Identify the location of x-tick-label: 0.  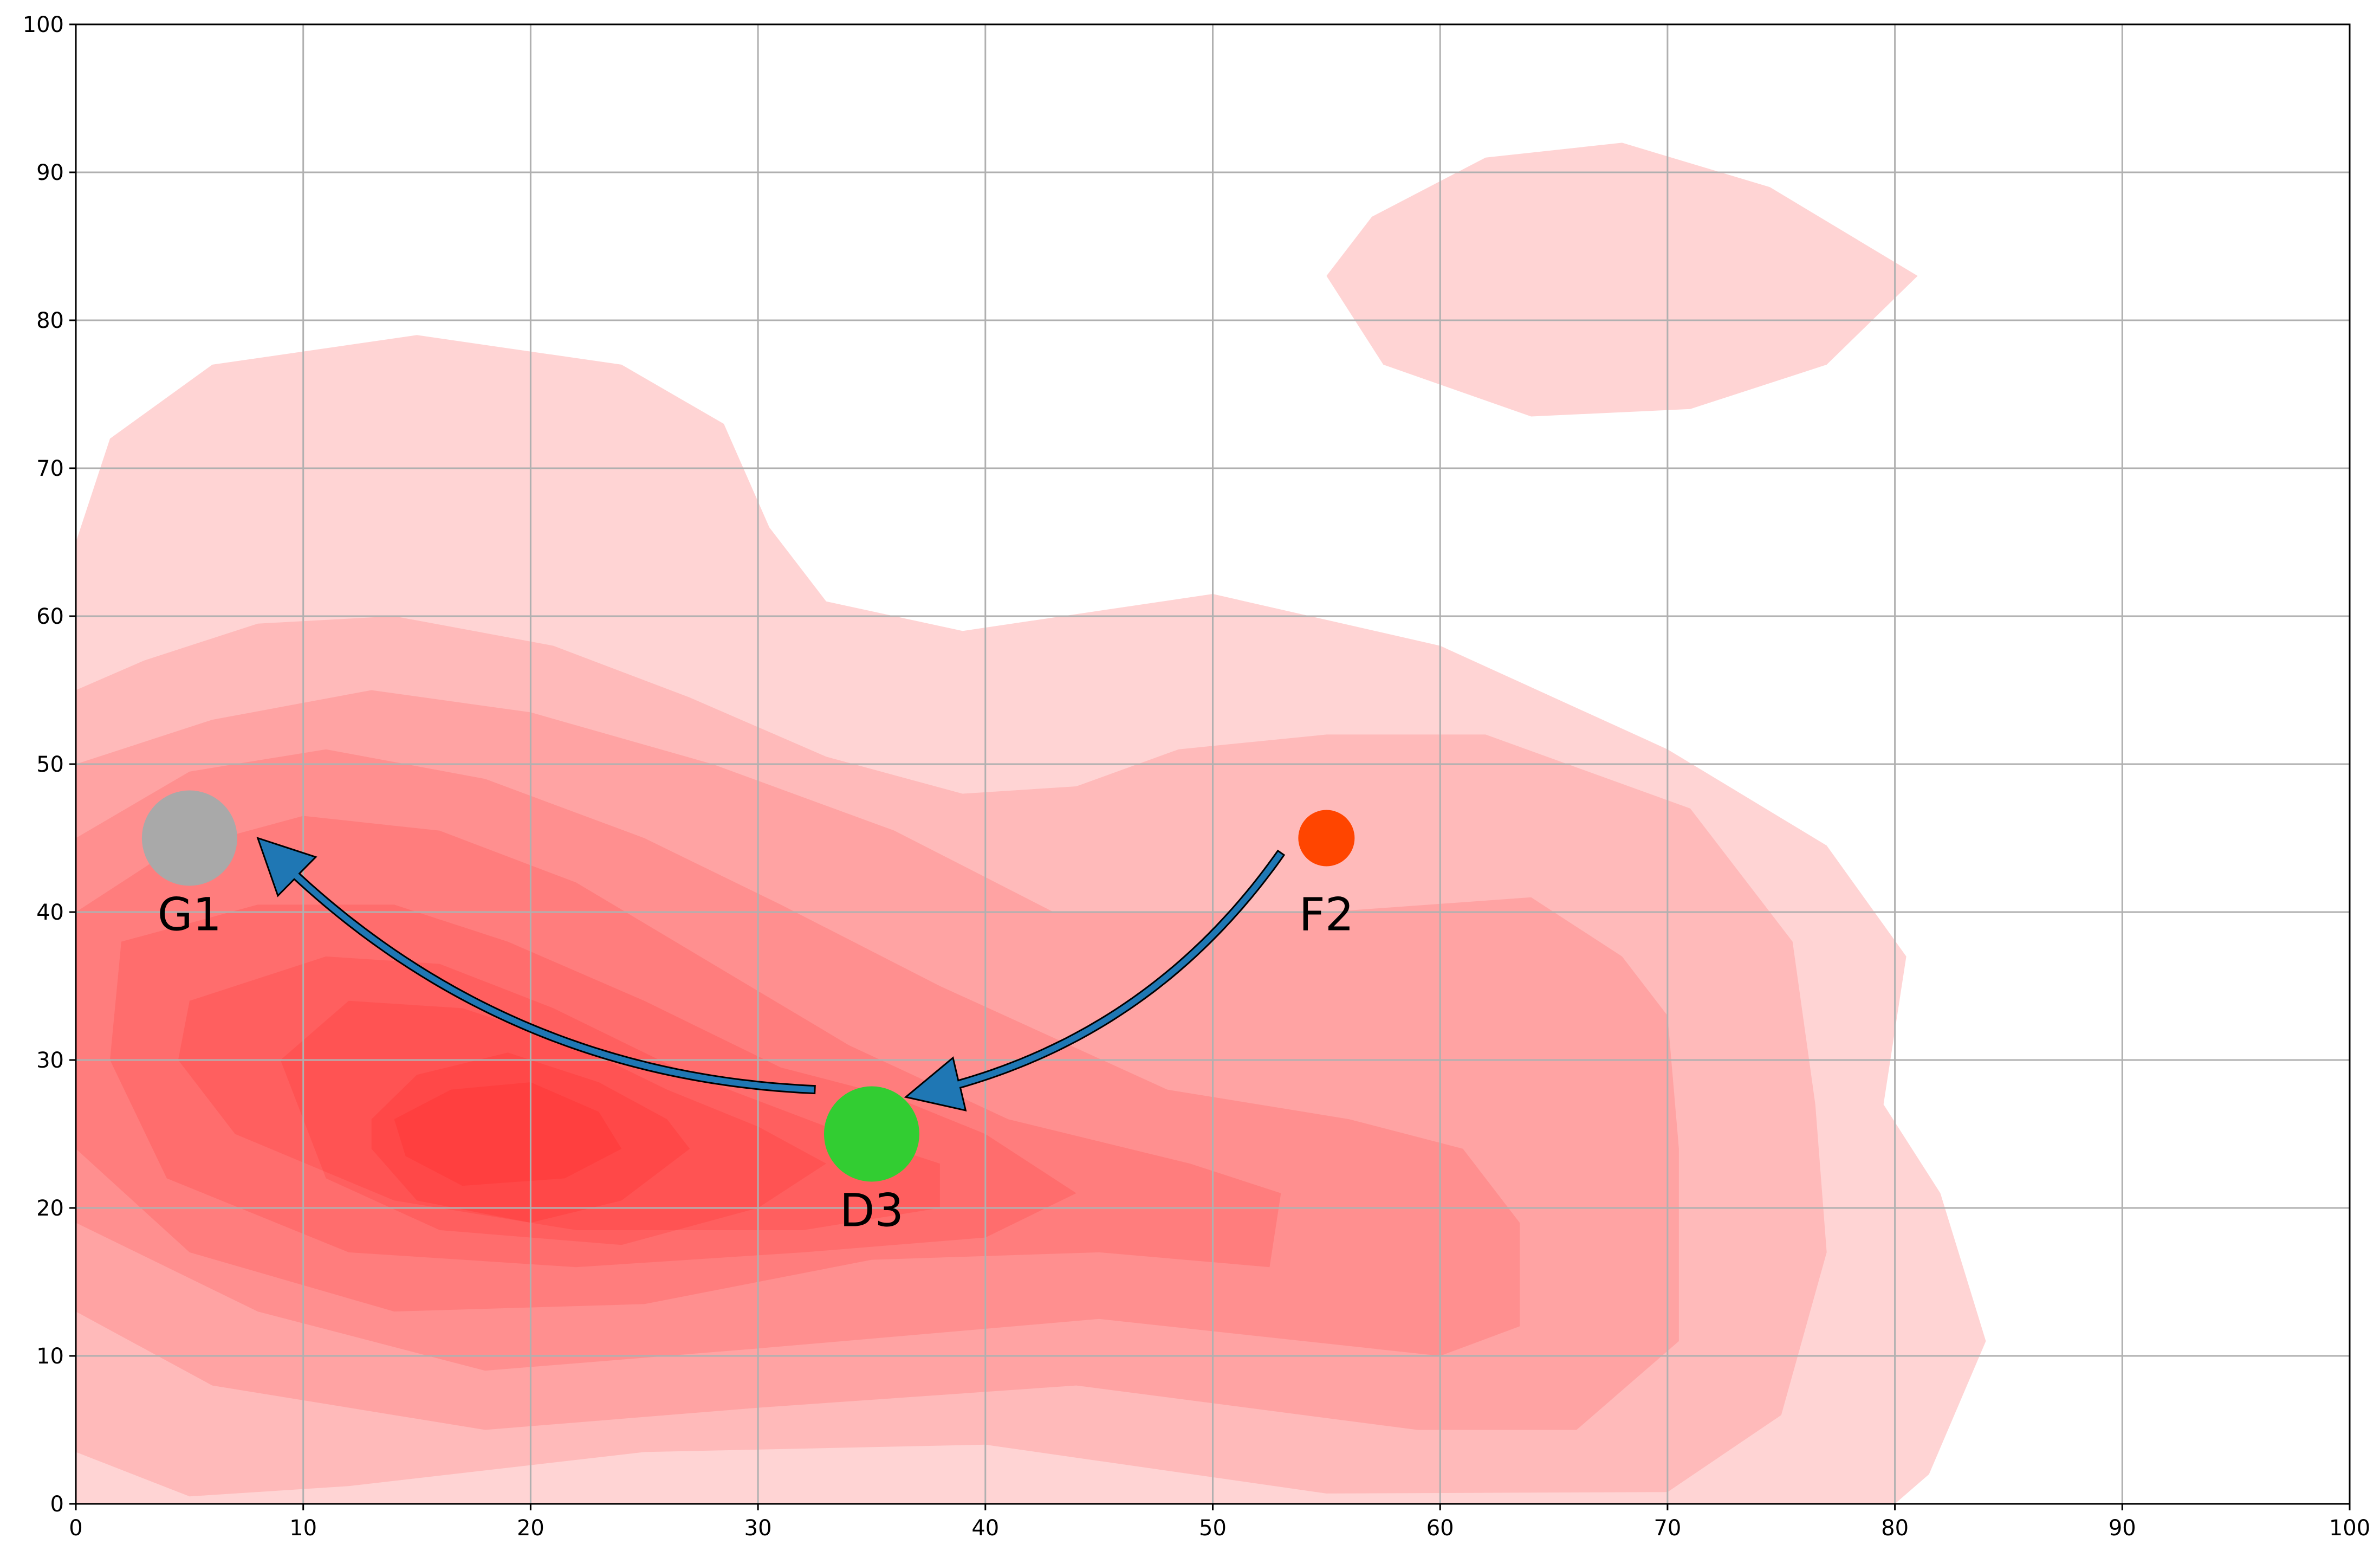
(75, 1528).